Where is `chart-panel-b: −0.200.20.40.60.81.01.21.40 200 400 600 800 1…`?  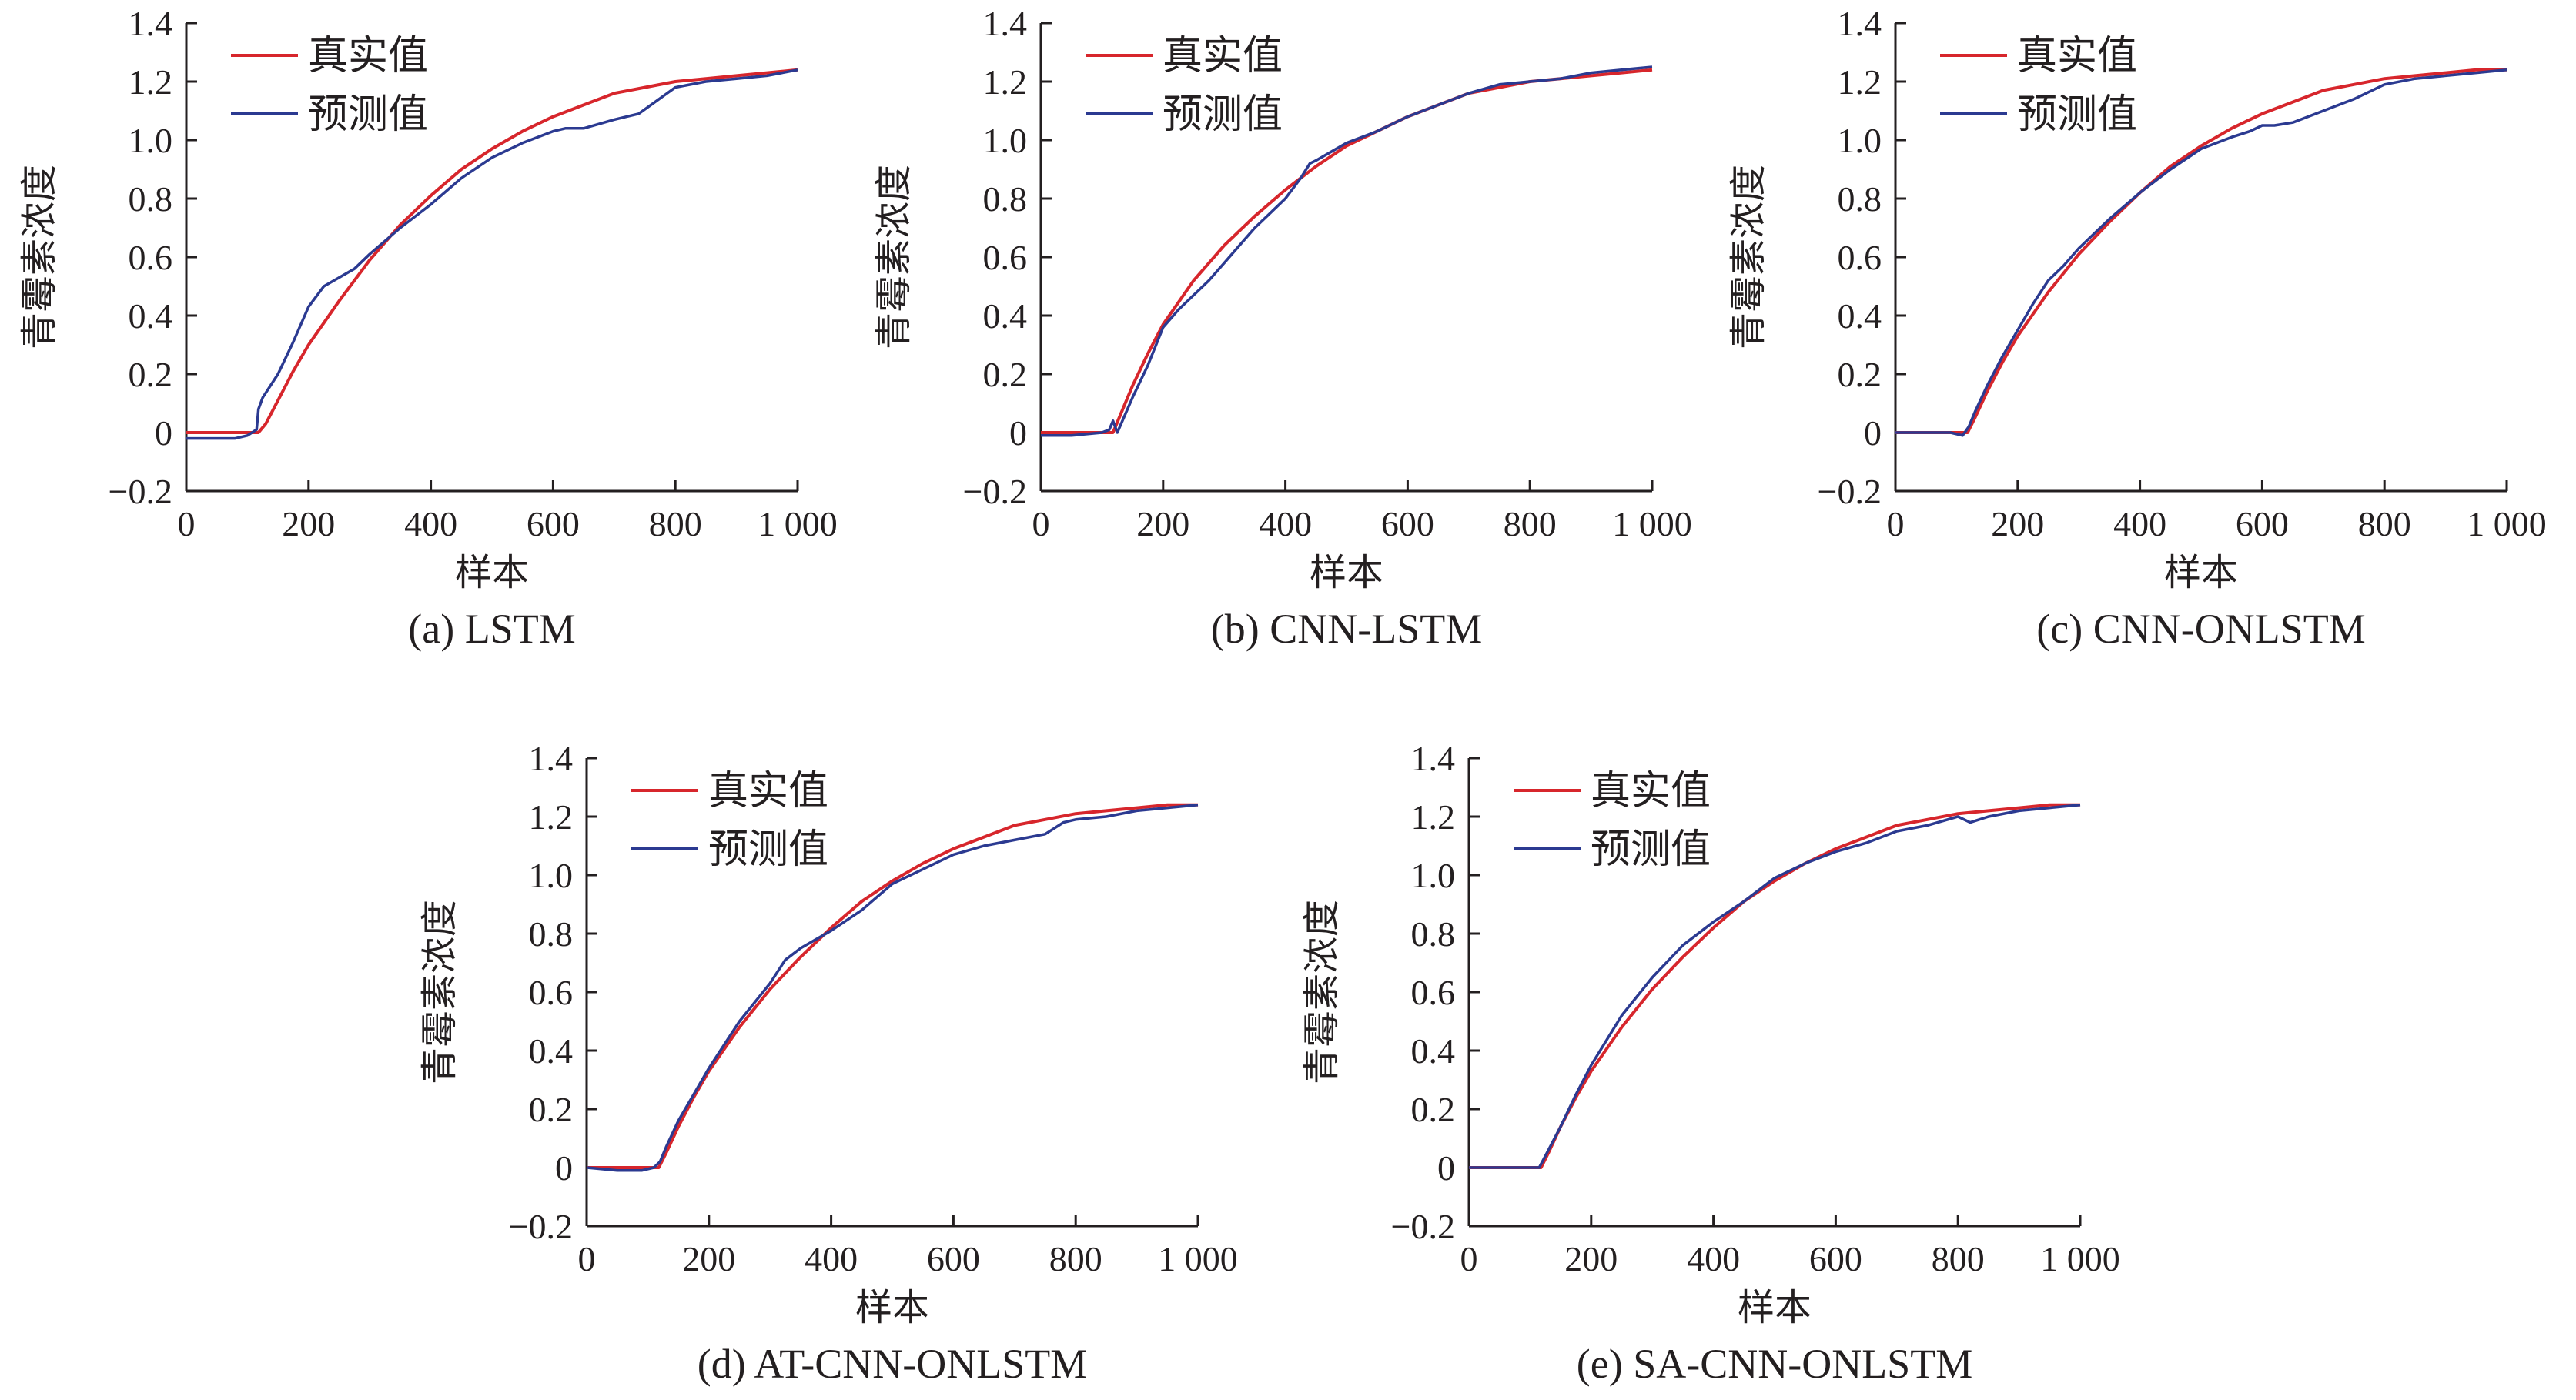
chart-panel-b: −0.200.20.40.60.81.01.21.40 200 400 600 800 1… is located at coordinates (1283, 328).